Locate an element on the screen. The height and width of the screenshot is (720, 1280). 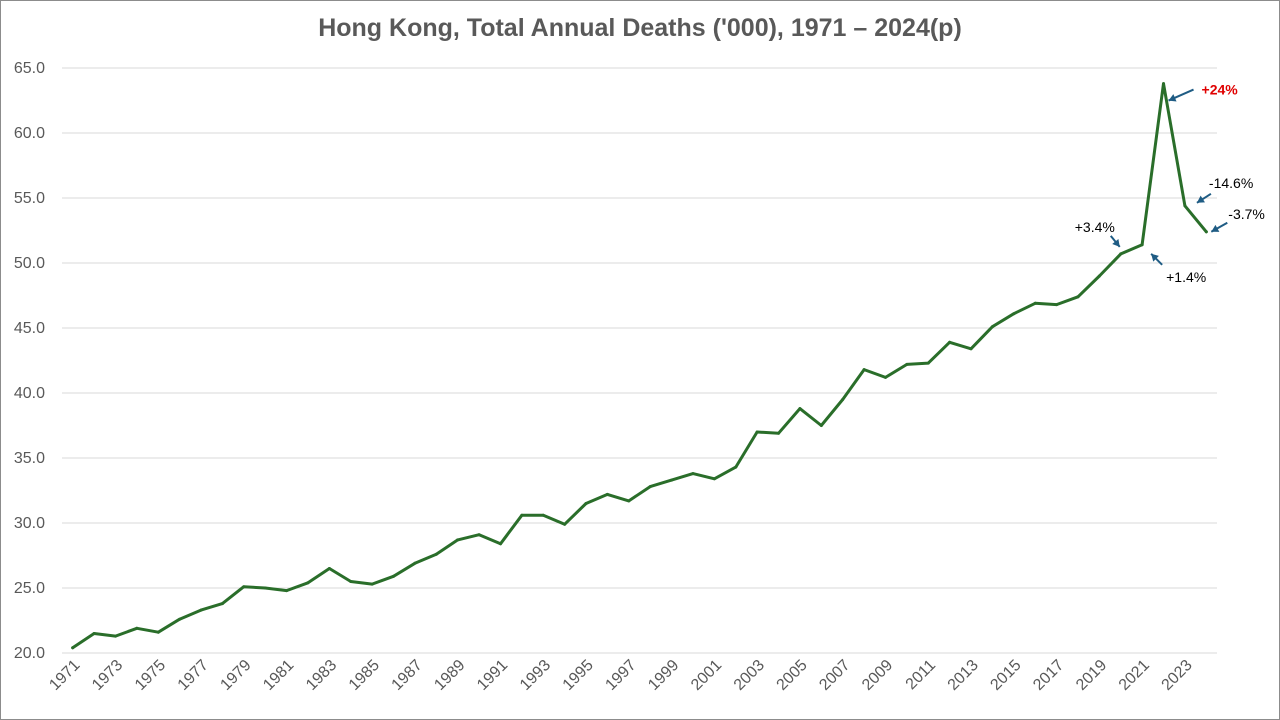
y-tick-label: 65.0 is located at coordinates (29, 68).